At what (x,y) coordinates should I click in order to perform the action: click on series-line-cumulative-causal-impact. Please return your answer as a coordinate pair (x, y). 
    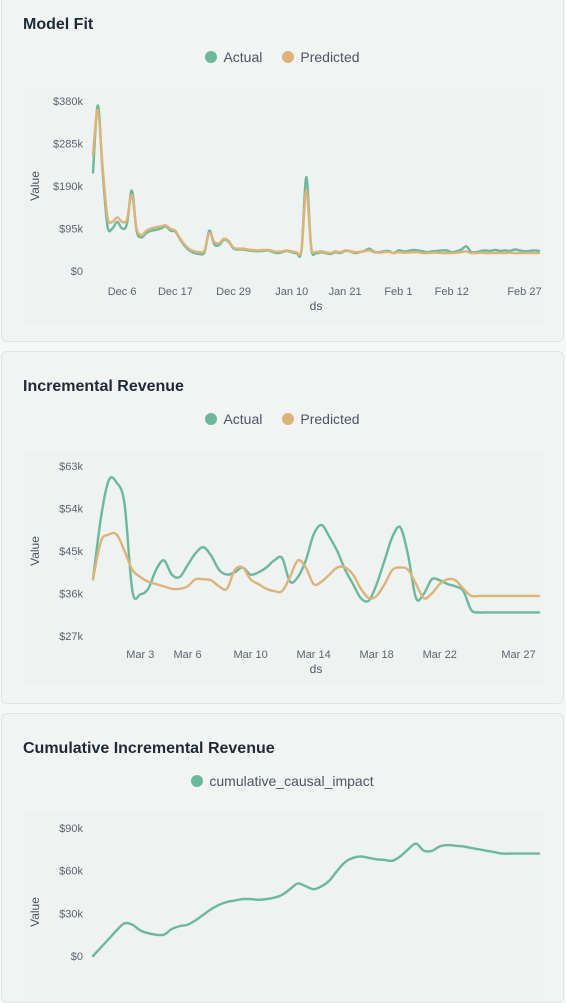
    Looking at the image, I should click on (316, 900).